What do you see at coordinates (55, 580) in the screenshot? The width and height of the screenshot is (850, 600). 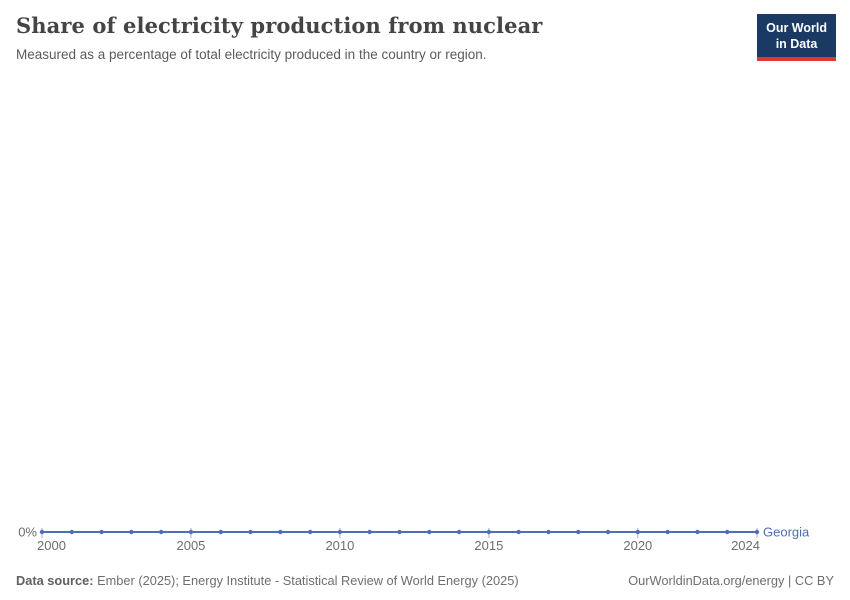 I see `data-source-label: Data source:` at bounding box center [55, 580].